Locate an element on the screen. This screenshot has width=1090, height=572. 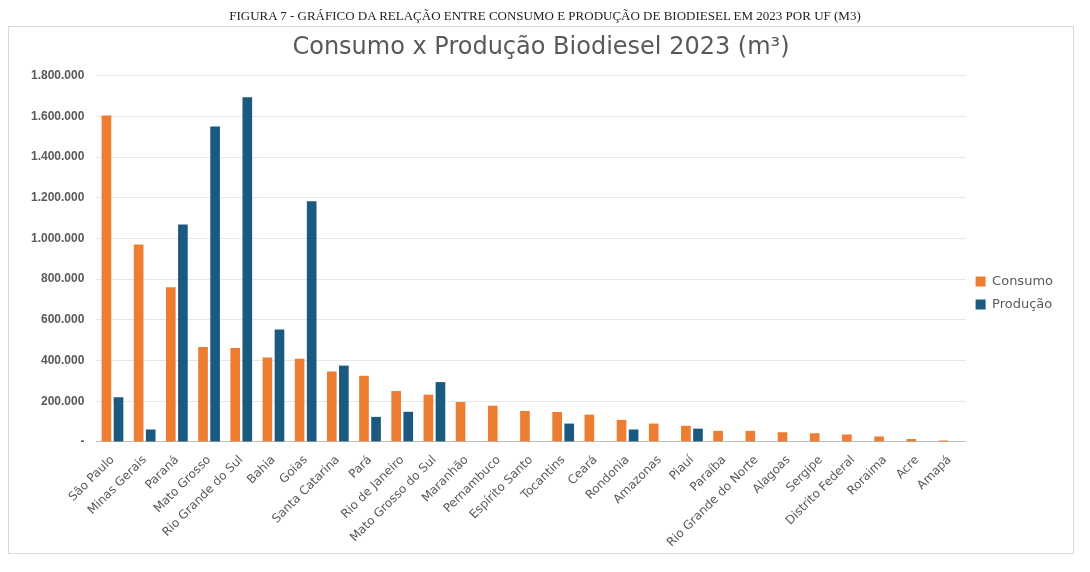
y-tick-label: 800.000 is located at coordinates (62, 278).